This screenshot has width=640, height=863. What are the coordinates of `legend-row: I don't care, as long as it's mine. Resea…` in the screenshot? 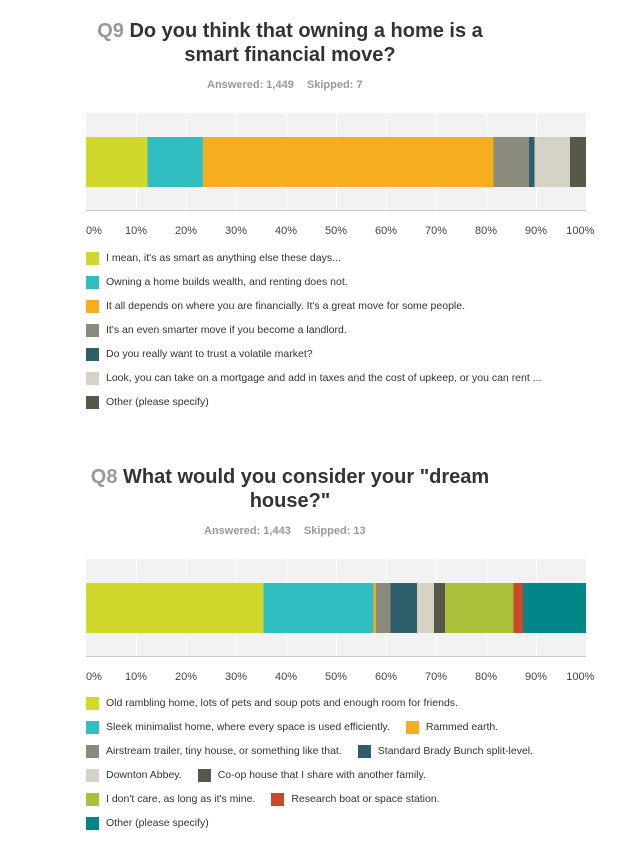 It's located at (356, 804).